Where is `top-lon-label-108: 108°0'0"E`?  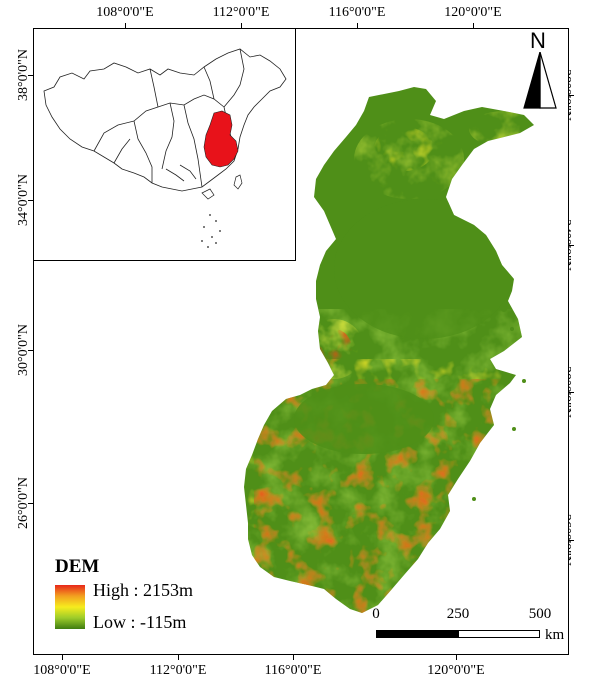 top-lon-label-108: 108°0'0"E is located at coordinates (125, 12).